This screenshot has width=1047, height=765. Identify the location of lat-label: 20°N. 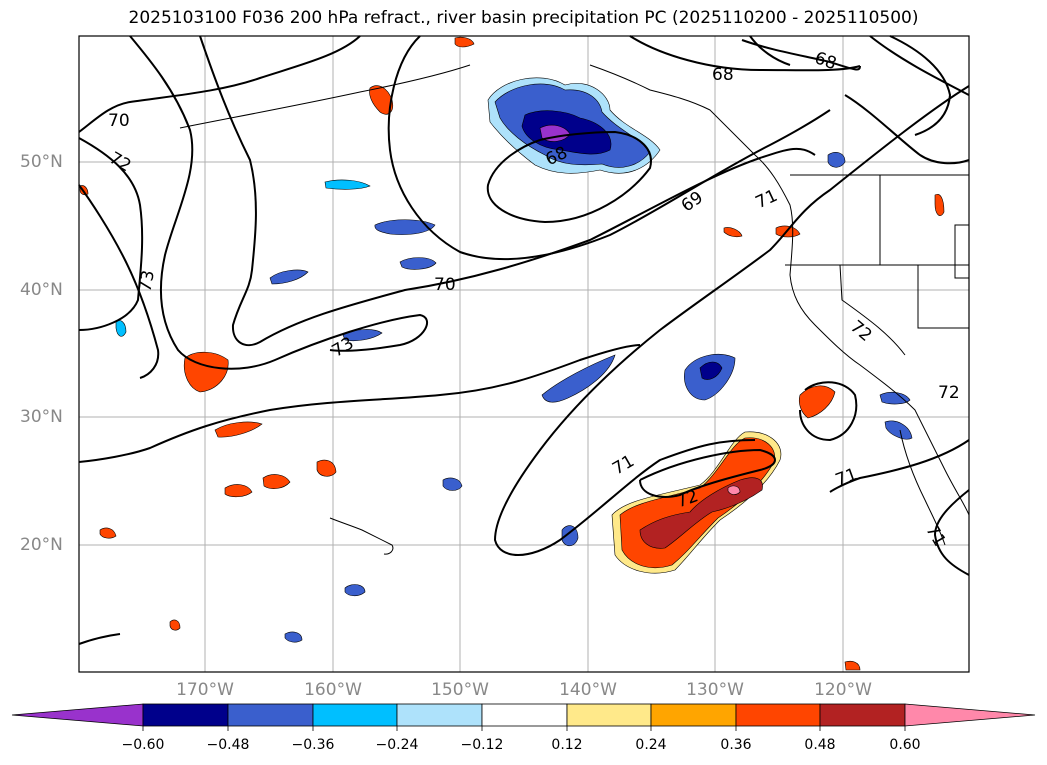
(41, 545).